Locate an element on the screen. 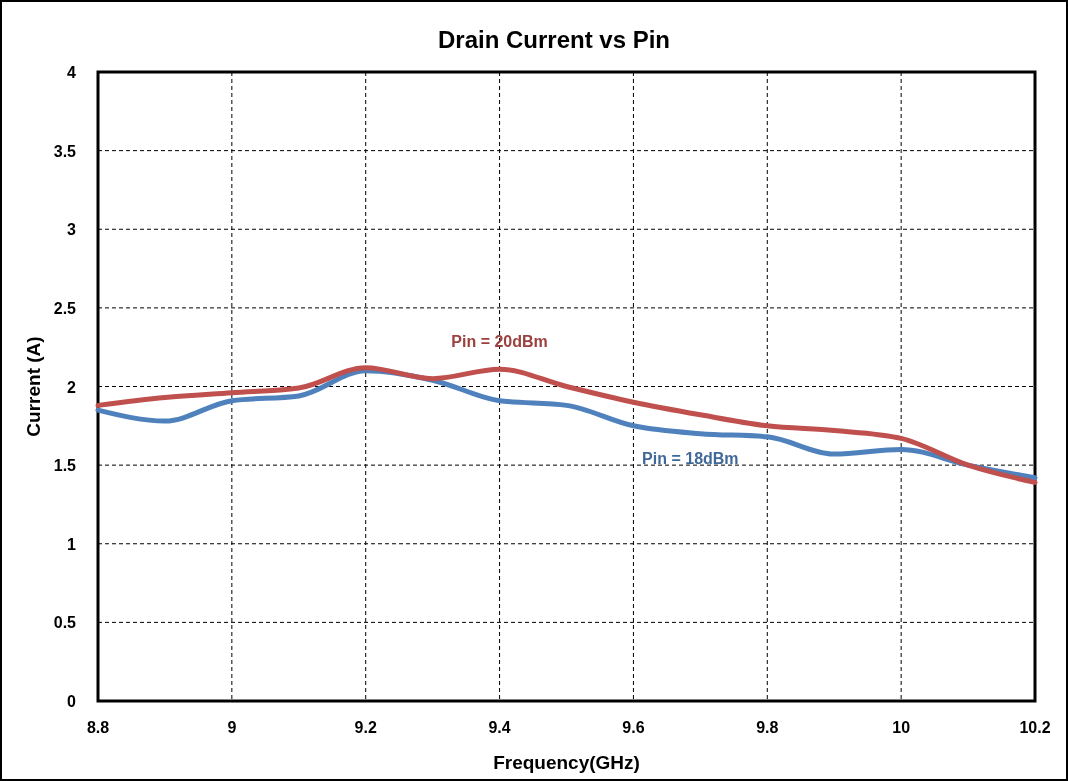 Image resolution: width=1068 pixels, height=781 pixels. series-label: Pin = 18dBm is located at coordinates (690, 458).